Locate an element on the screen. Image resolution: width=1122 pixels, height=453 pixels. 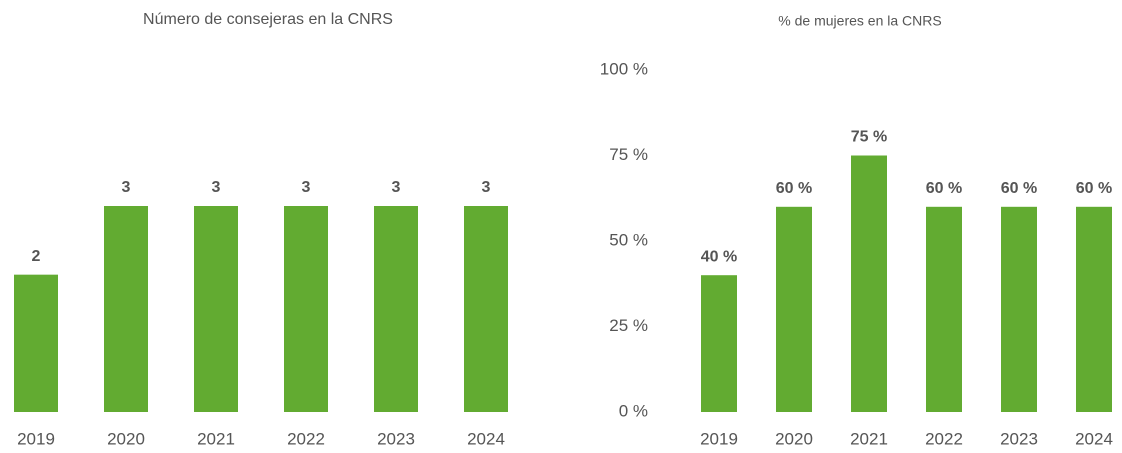
y-tick-label: 75 % is located at coordinates (628, 154).